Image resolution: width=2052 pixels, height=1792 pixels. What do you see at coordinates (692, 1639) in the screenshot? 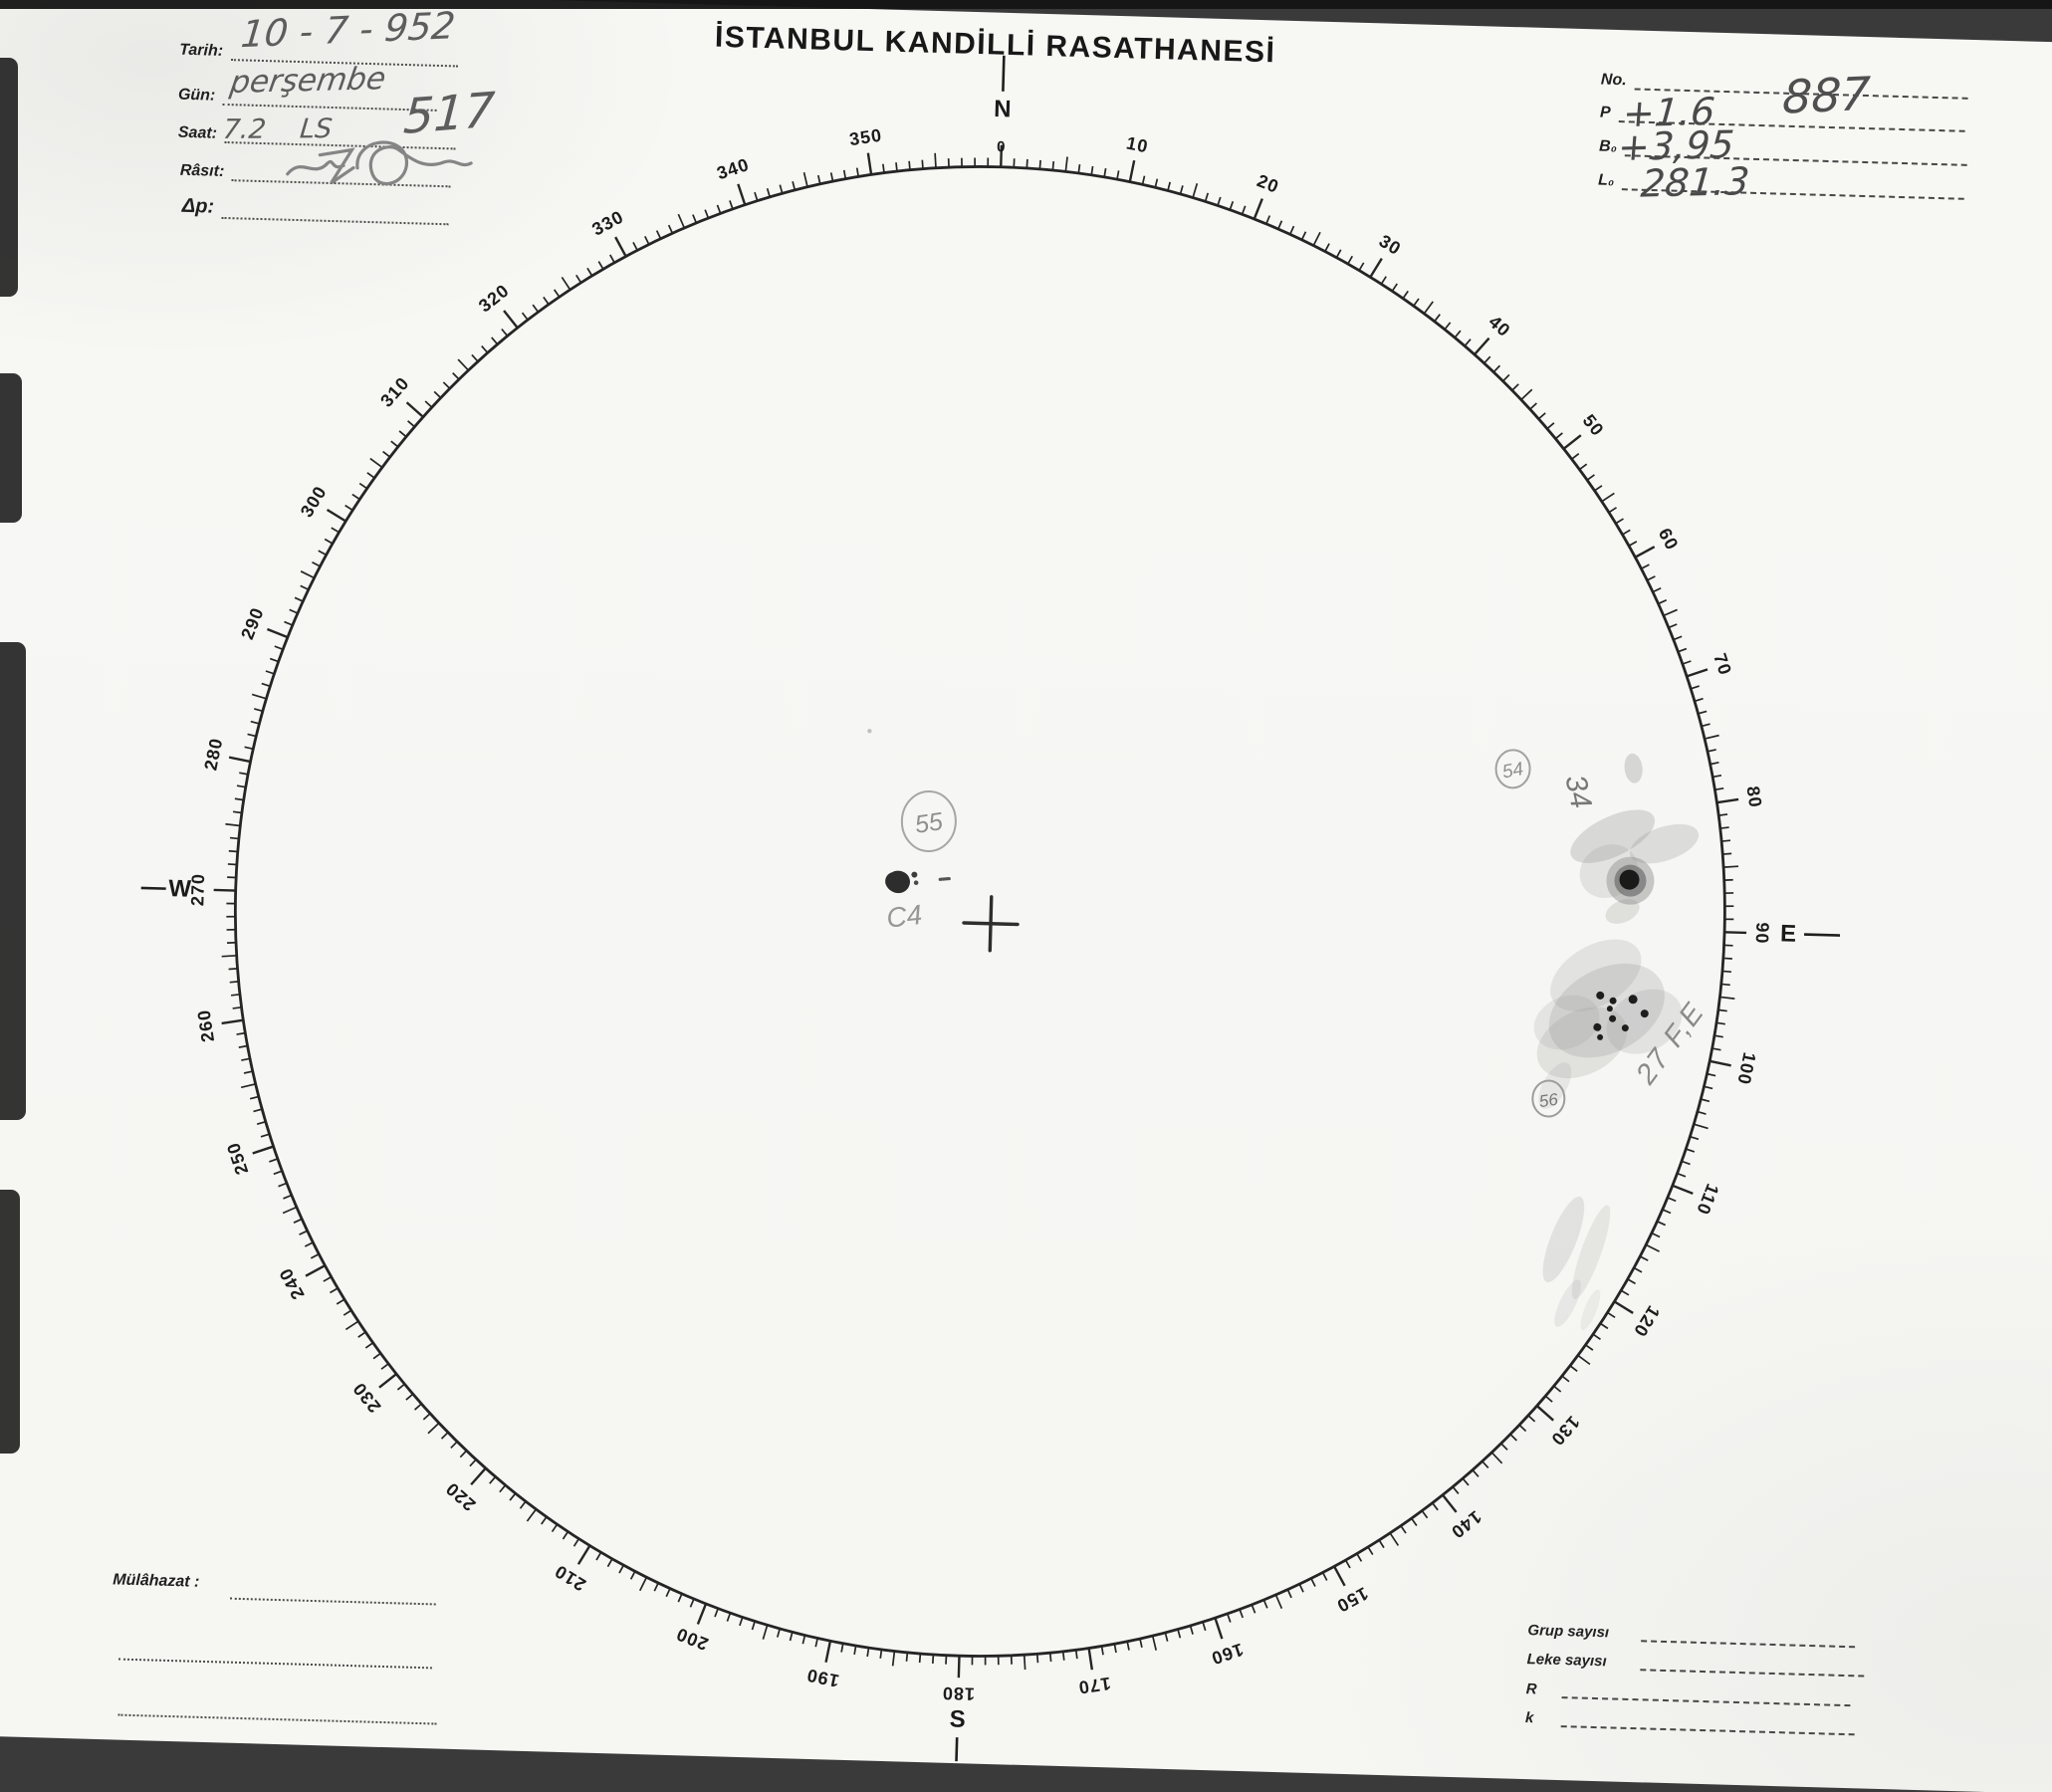
I see `degree-label: 200` at bounding box center [692, 1639].